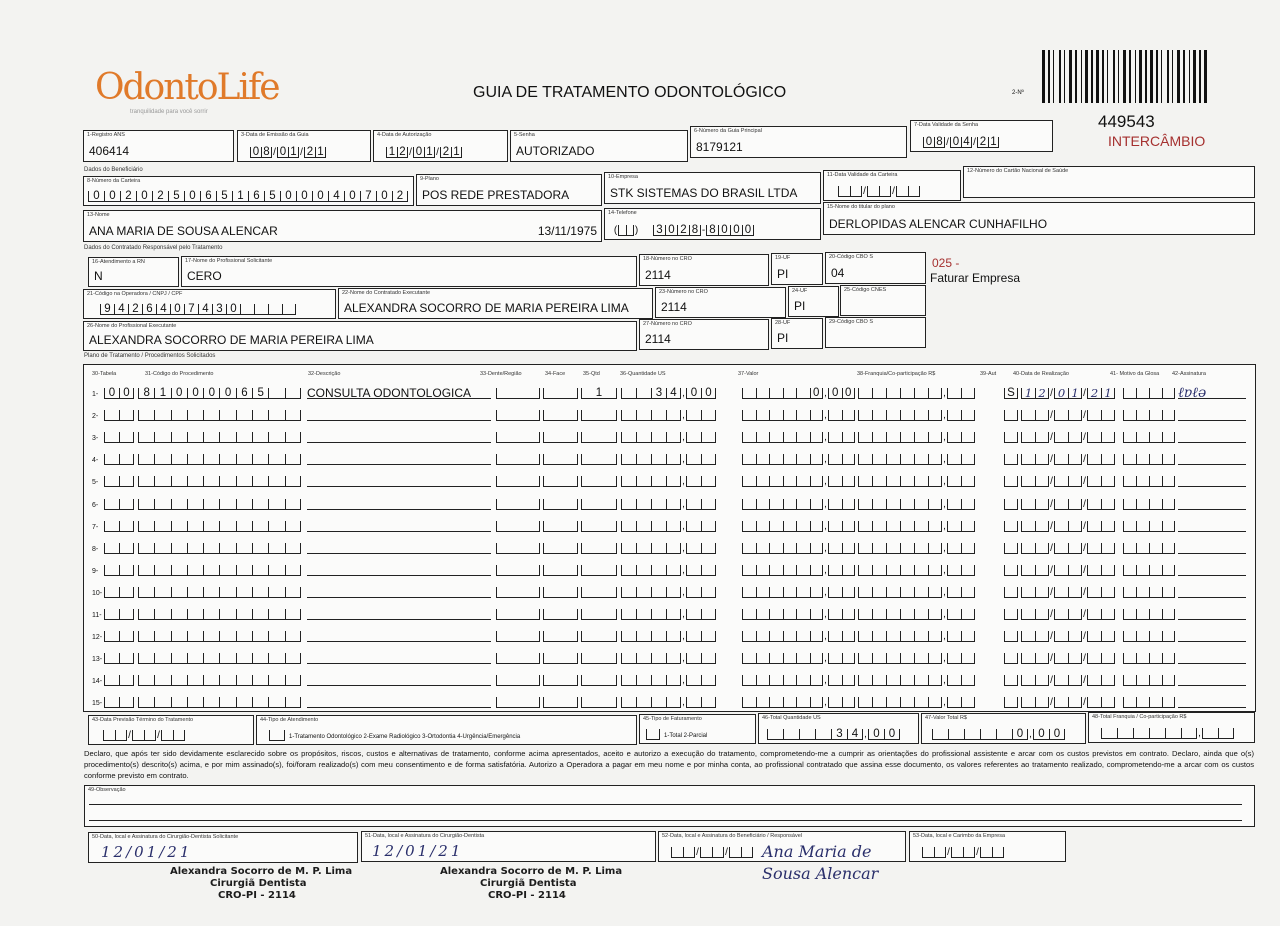 The image size is (1280, 926). I want to click on field-cro-23: 23-Número no CRO 2114, so click(720, 302).